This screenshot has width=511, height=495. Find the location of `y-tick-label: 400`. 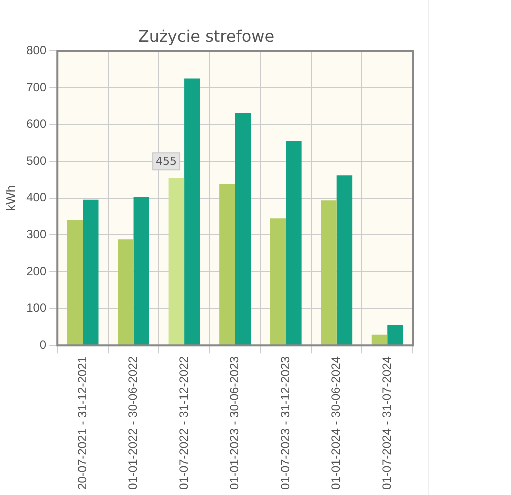

y-tick-label: 400 is located at coordinates (36, 197).